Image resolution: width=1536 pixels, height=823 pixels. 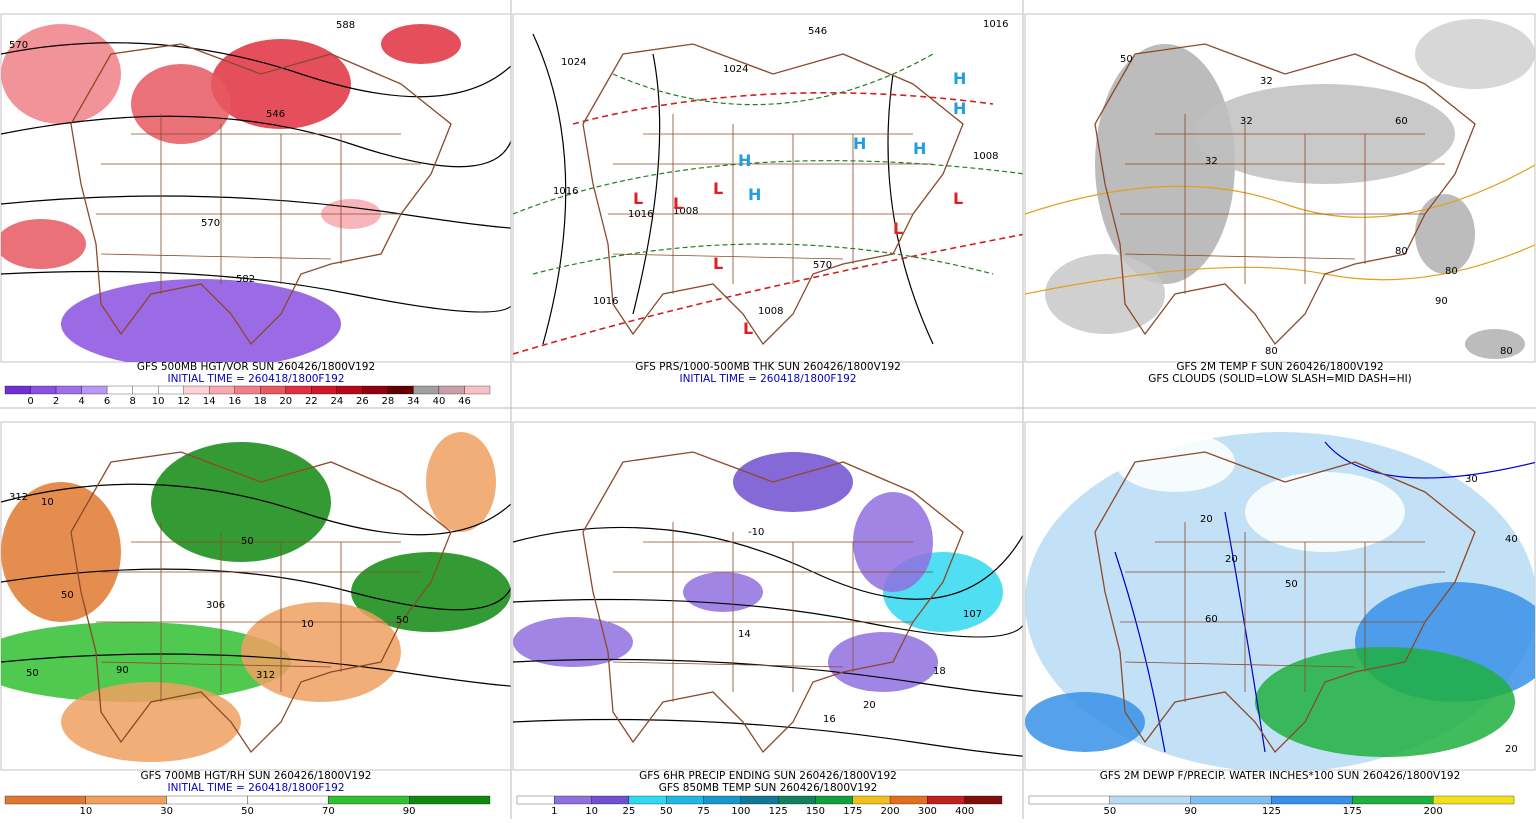 I want to click on caption: GFS 500MB HGT/VOR SUN 260426/1800V192, so click(x=256, y=367).